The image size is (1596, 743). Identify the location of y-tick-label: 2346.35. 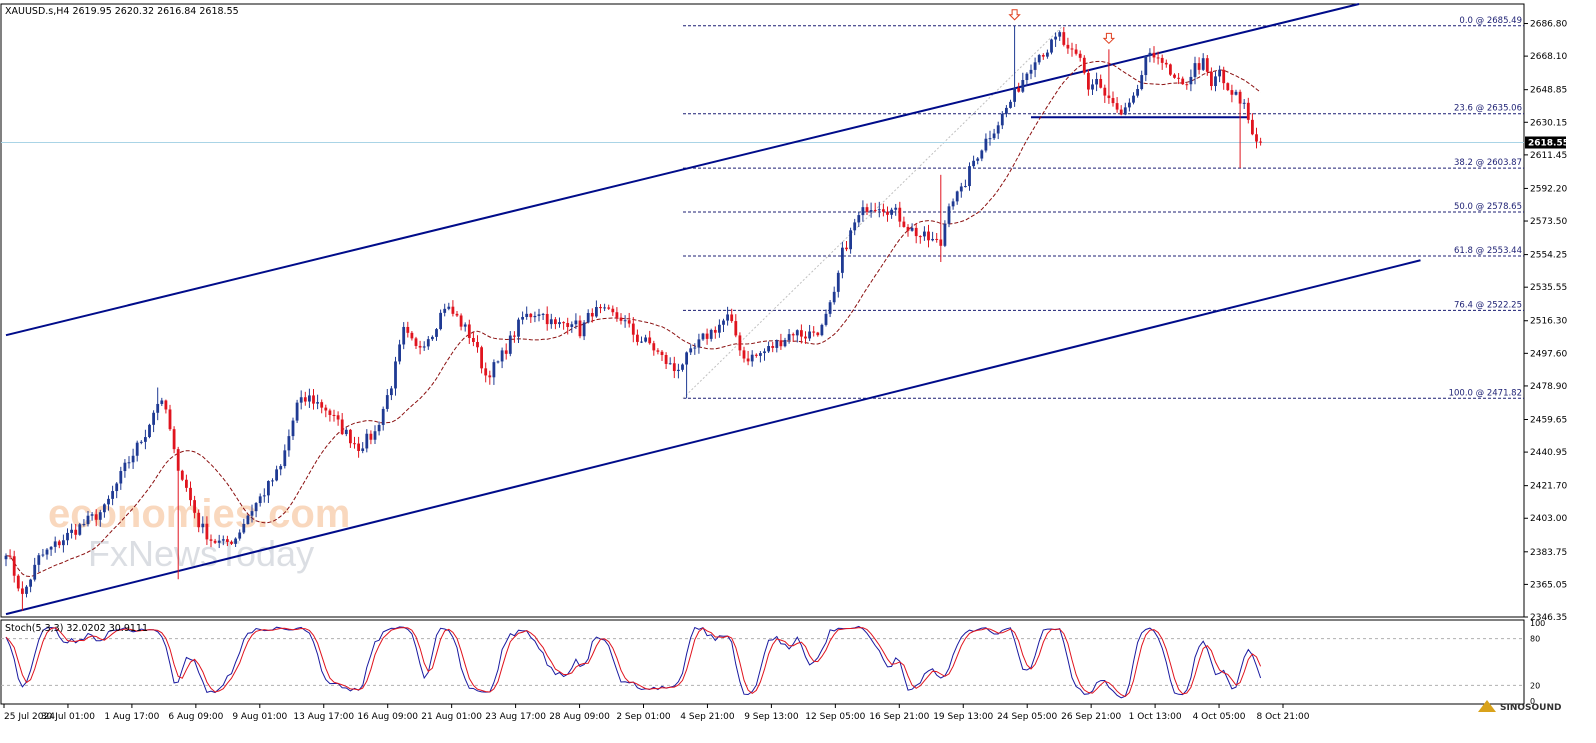
(1548, 618).